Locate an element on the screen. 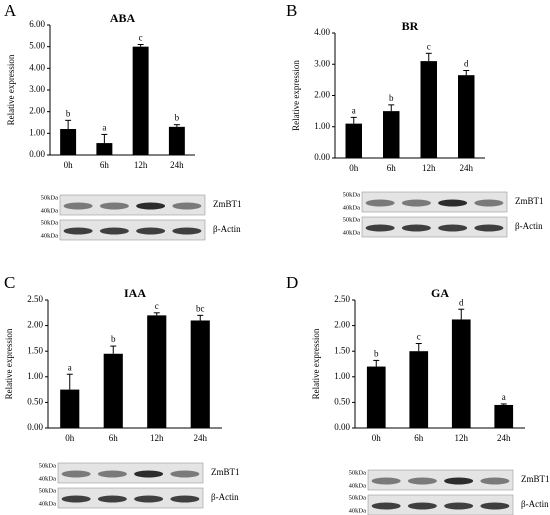 The width and height of the screenshot is (550, 515). panel-letter: A is located at coordinates (10, 10).